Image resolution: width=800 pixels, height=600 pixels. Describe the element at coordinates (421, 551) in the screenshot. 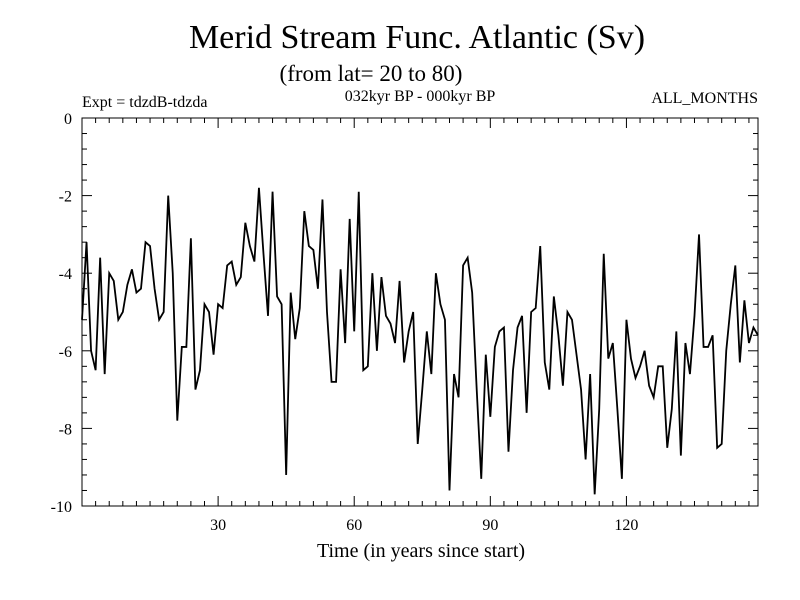

I see `x-axis-label: Time (in years since start)` at that location.